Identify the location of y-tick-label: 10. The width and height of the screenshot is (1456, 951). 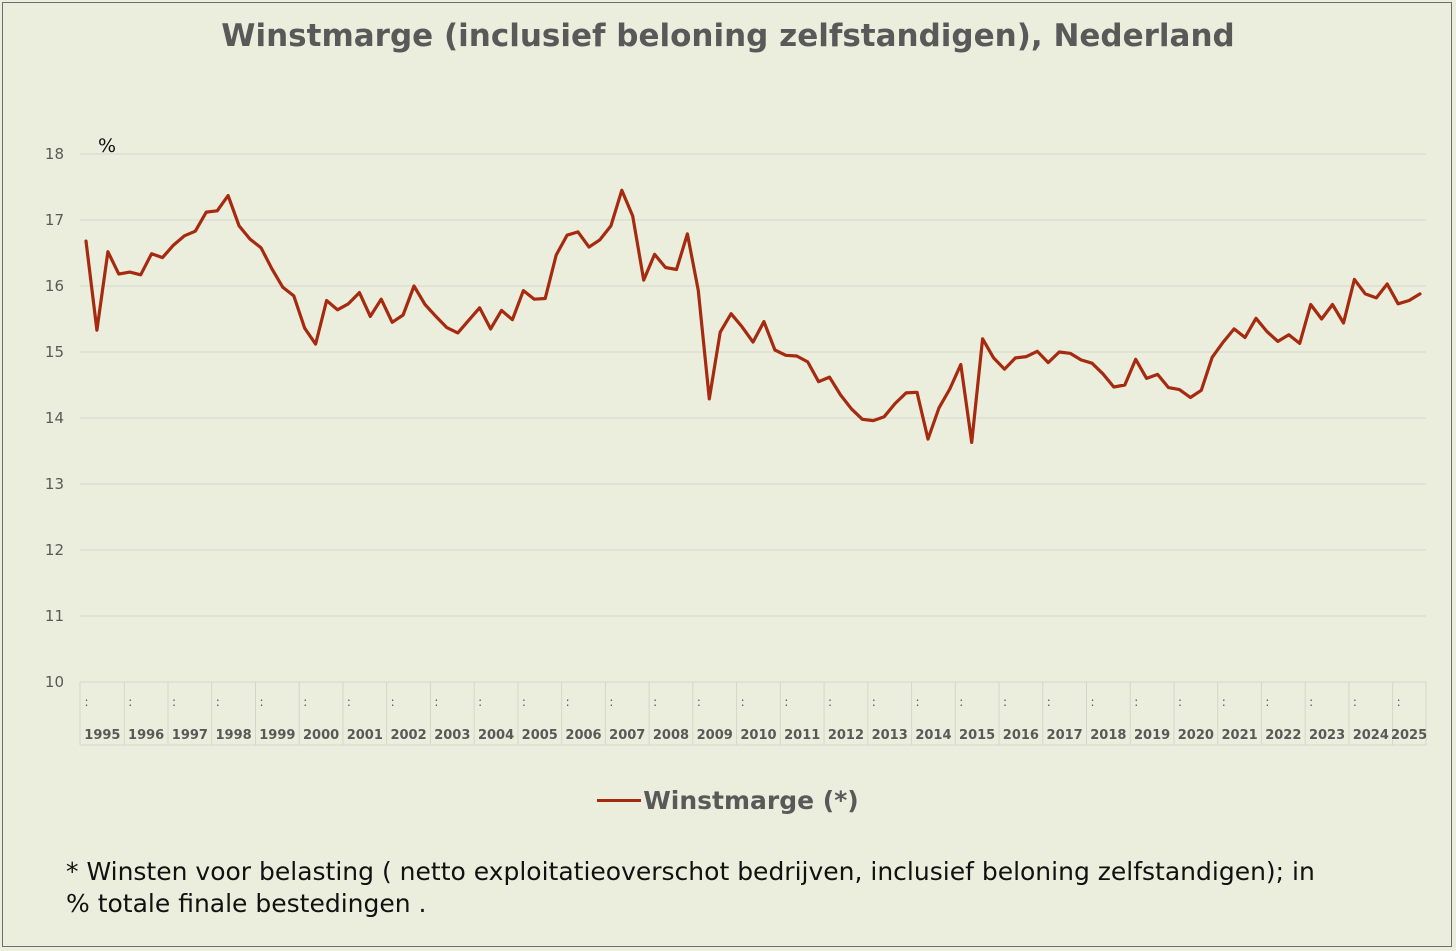
(54, 682).